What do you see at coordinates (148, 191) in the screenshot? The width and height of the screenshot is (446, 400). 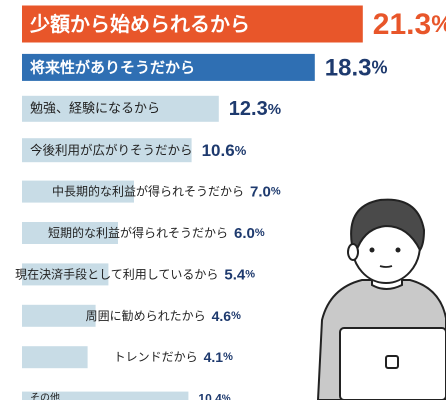 I see `bar-category-label: 中長期的な利益が得られそうだから` at bounding box center [148, 191].